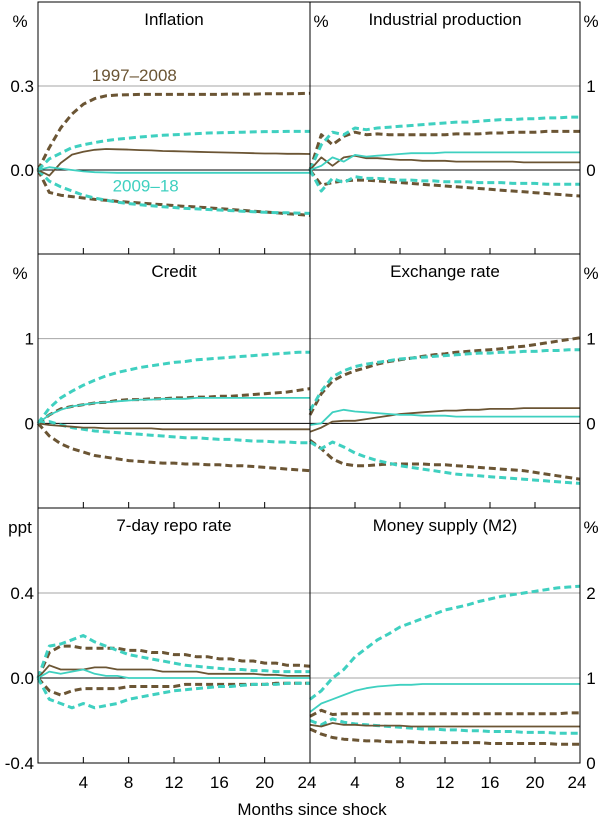 The width and height of the screenshot is (600, 823). What do you see at coordinates (22, 593) in the screenshot?
I see `7-day-repo-rate-left-tick-label-0: 0.4` at bounding box center [22, 593].